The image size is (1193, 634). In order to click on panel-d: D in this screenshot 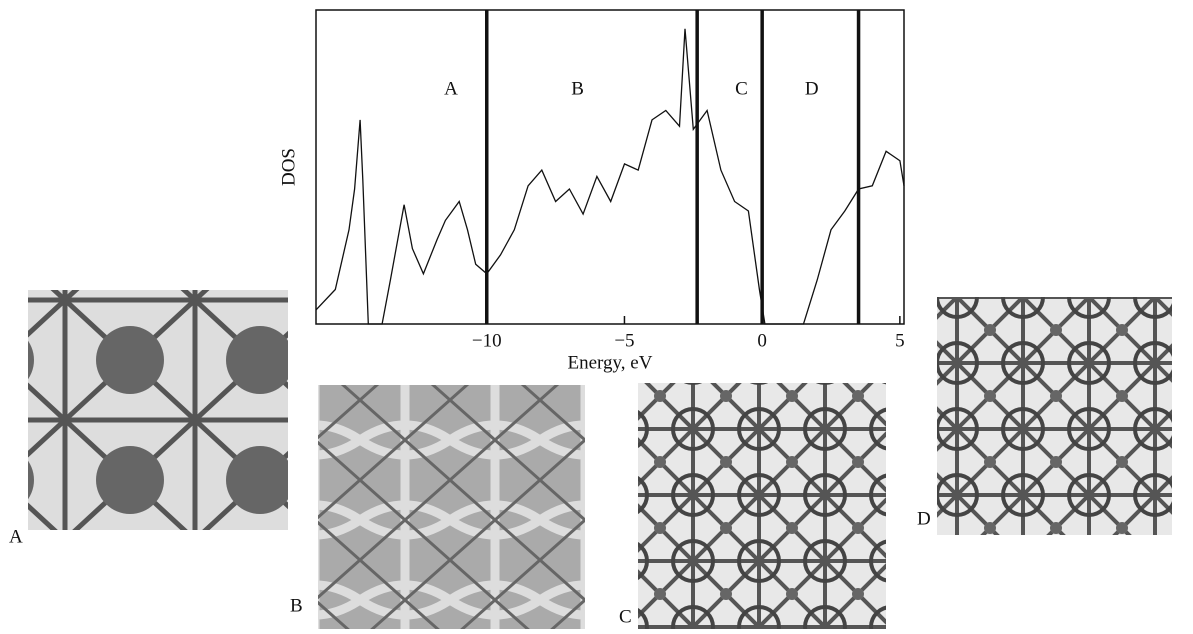, I will do `click(1044, 416)`.